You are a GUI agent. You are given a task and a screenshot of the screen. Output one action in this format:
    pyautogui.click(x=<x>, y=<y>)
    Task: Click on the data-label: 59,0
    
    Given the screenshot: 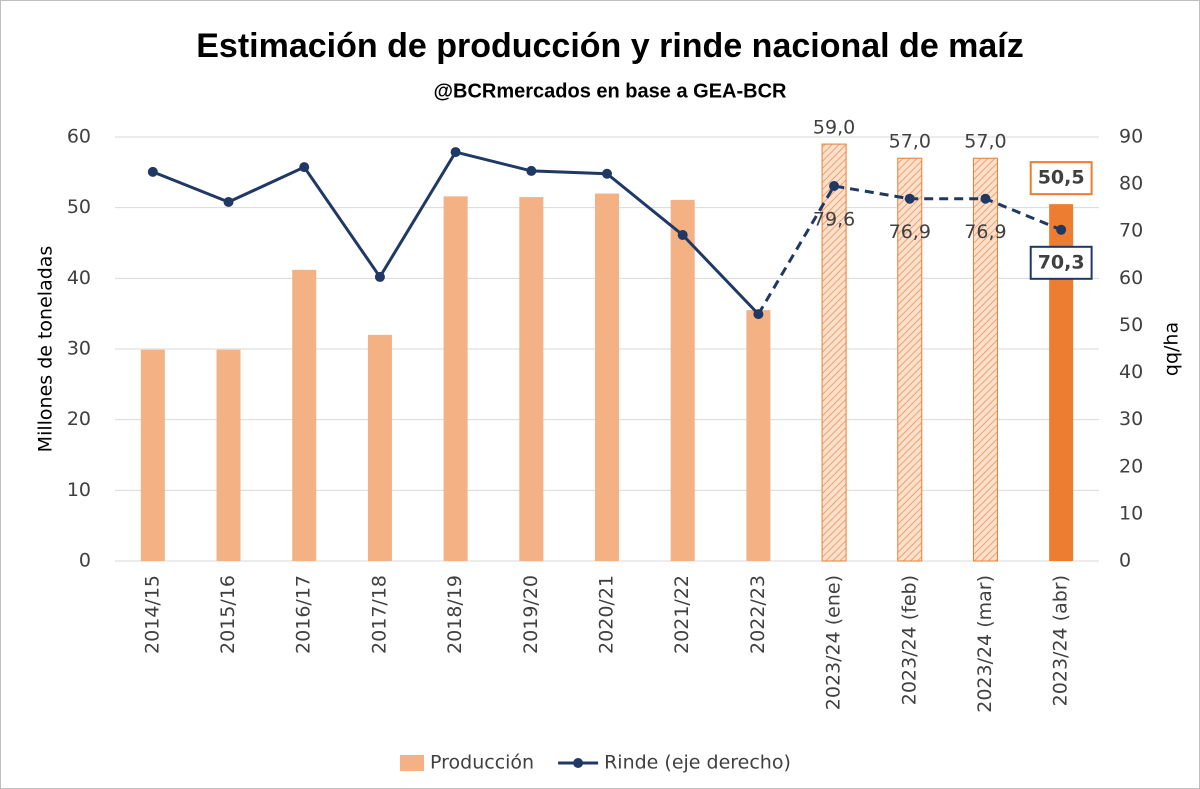 What is the action you would take?
    pyautogui.click(x=834, y=128)
    